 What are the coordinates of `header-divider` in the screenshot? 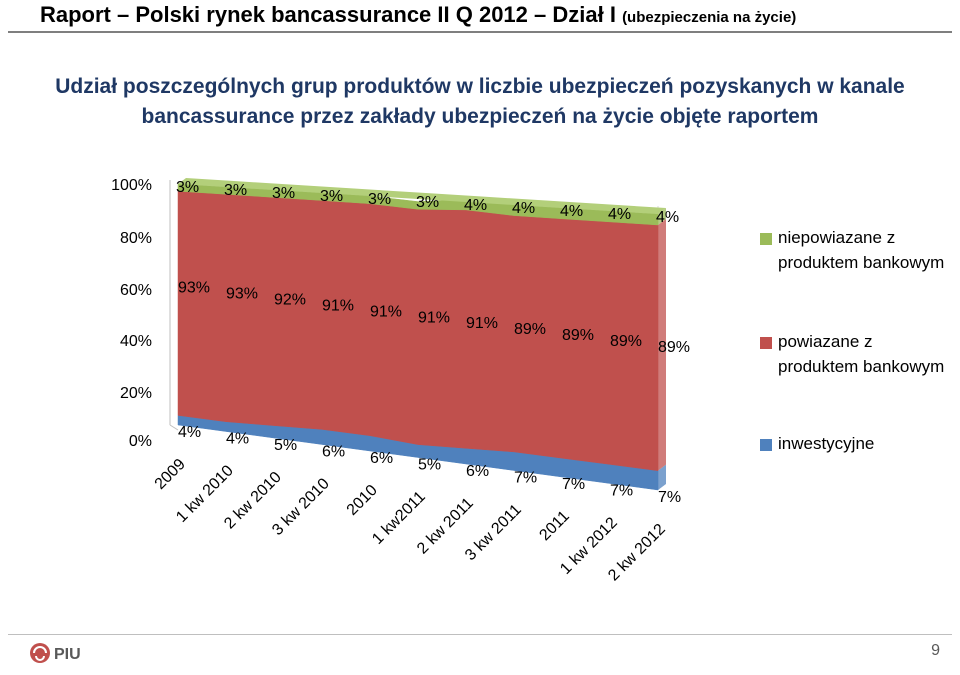 It's located at (480, 32).